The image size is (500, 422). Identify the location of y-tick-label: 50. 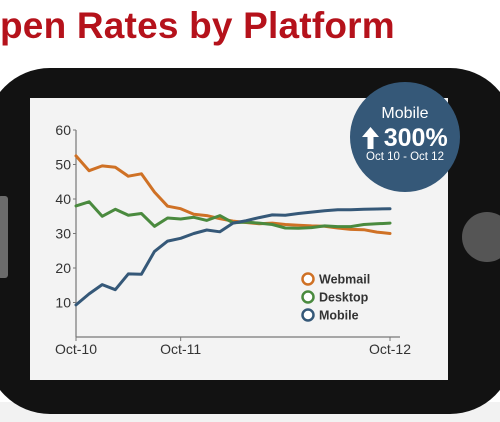
(63, 165).